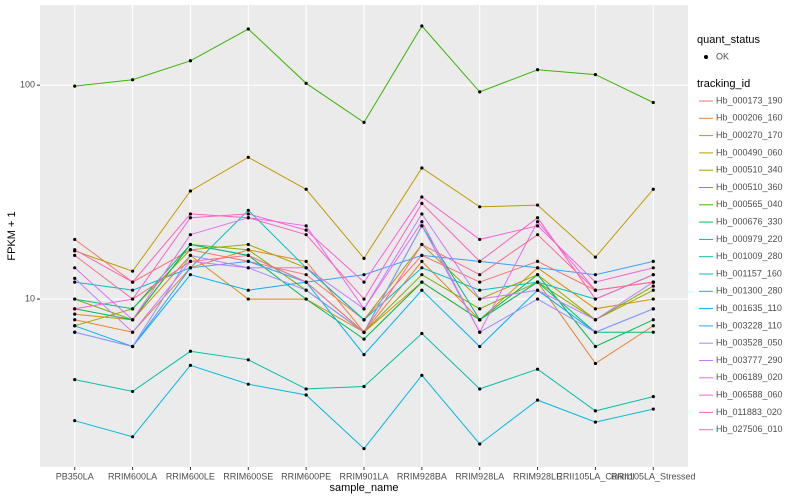  I want to click on legend-point, so click(706, 57).